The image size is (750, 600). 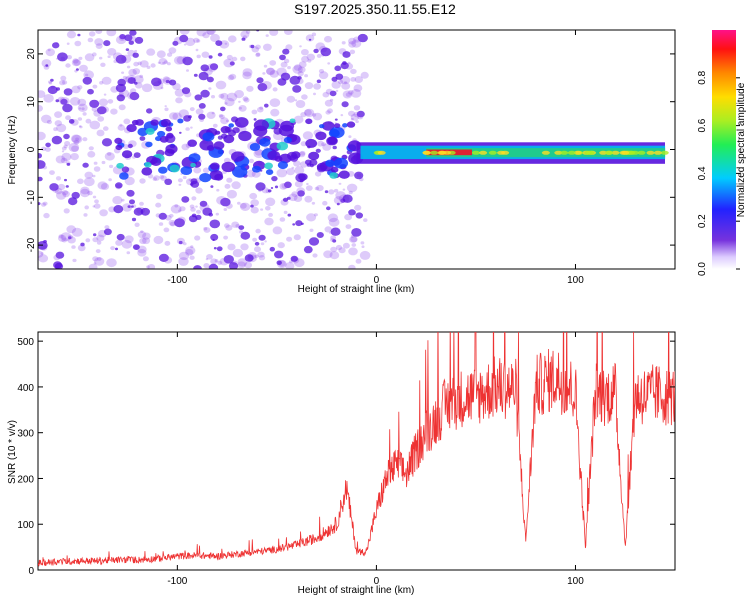 What do you see at coordinates (31, 197) in the screenshot?
I see `spectrogram-y-tick-label: -10` at bounding box center [31, 197].